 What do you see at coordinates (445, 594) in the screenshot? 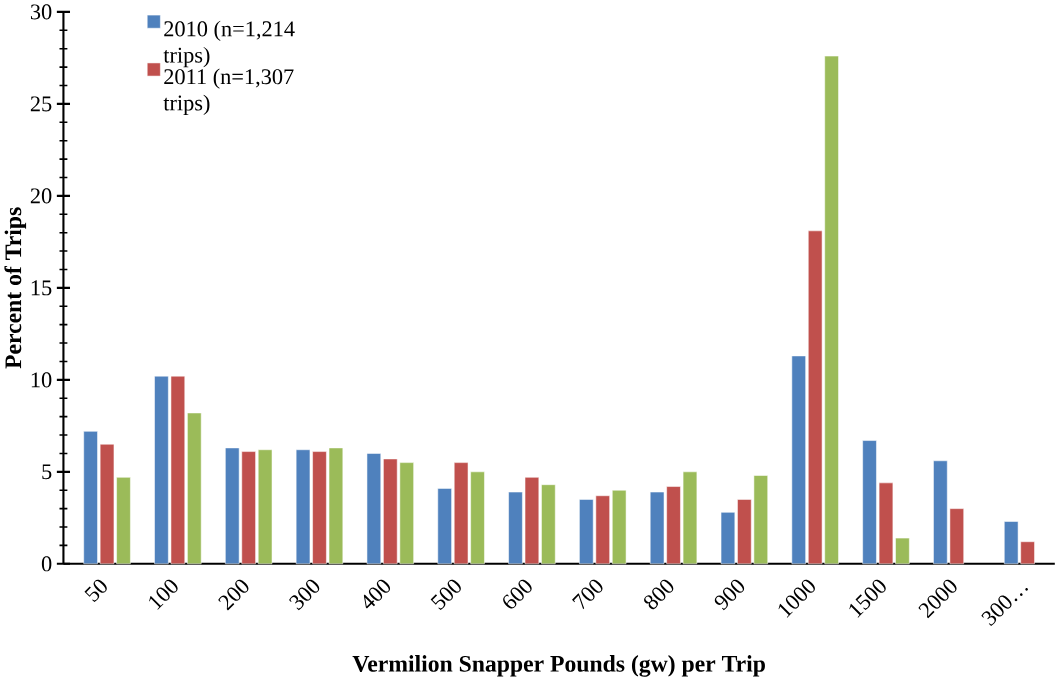
I see `x-tick-label: 500` at bounding box center [445, 594].